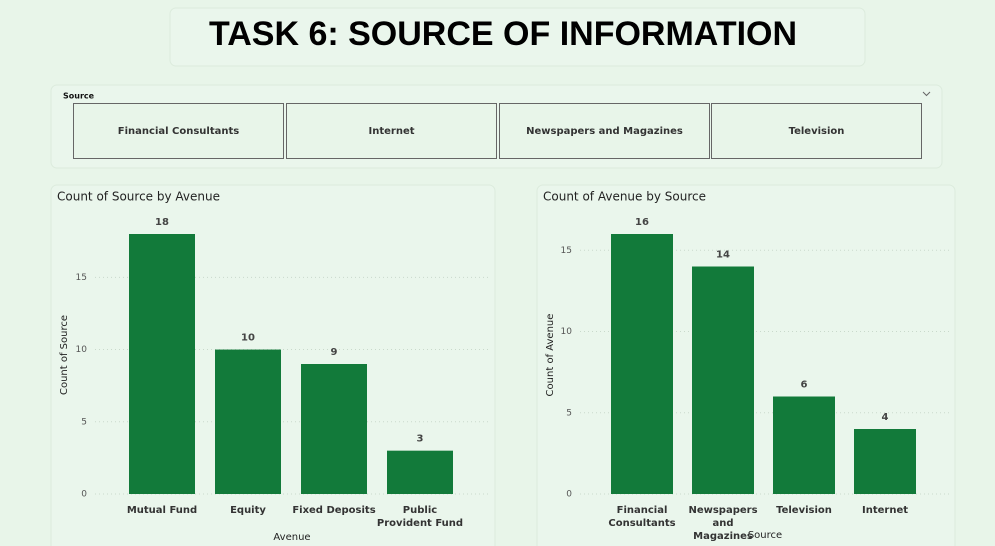 The height and width of the screenshot is (546, 995). I want to click on slicer-option: Financial Consultants, so click(178, 131).